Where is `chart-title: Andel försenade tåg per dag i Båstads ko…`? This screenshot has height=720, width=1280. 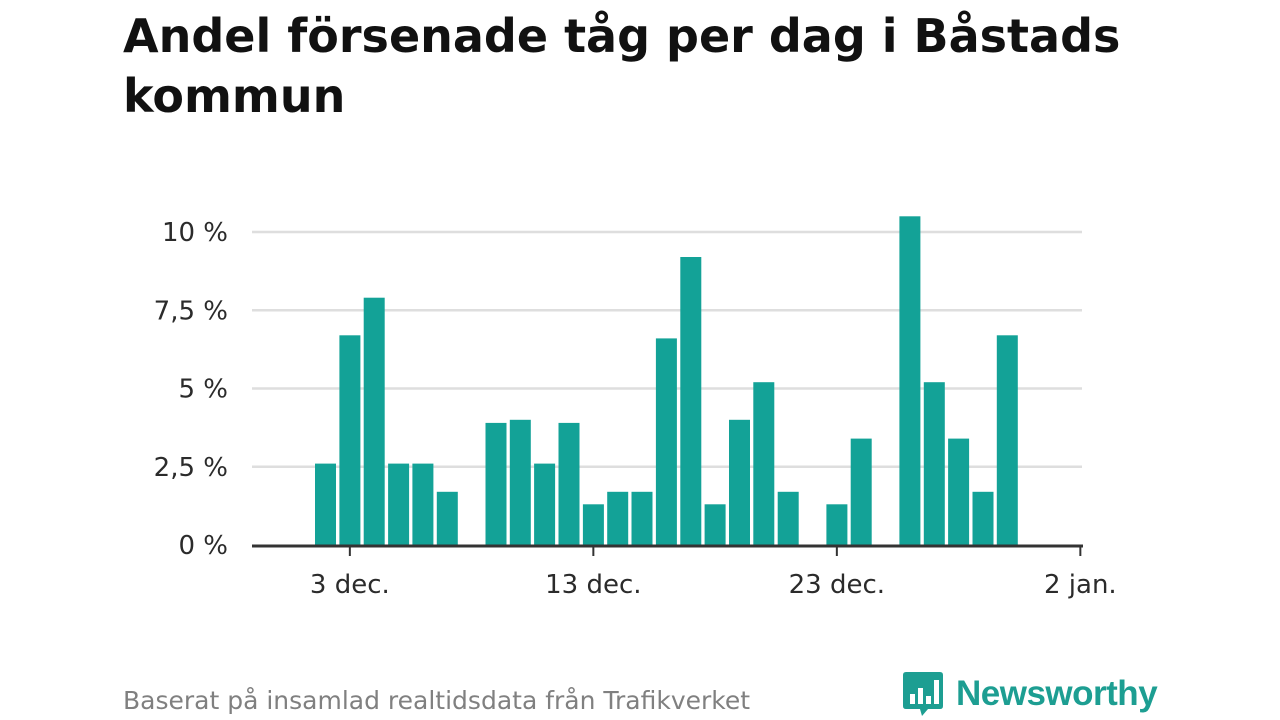
chart-title: Andel försenade tåg per dag i Båstads ko… is located at coordinates (622, 66).